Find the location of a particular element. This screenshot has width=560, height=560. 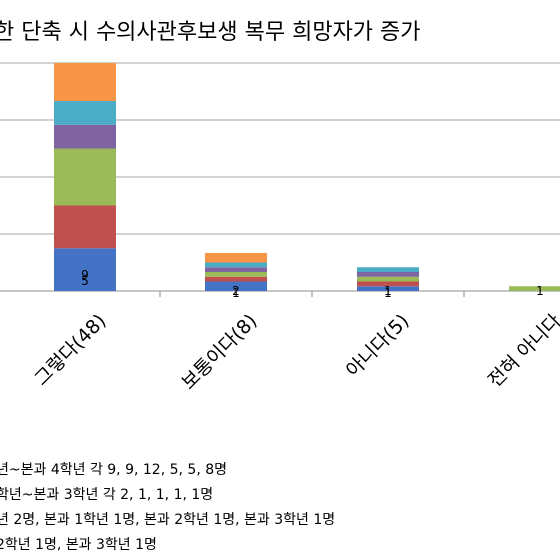

footnote-line: 년 2명, 본과 1학년 1명, 본과 2학년 1명, 본과 3학년 1명 is located at coordinates (168, 520).